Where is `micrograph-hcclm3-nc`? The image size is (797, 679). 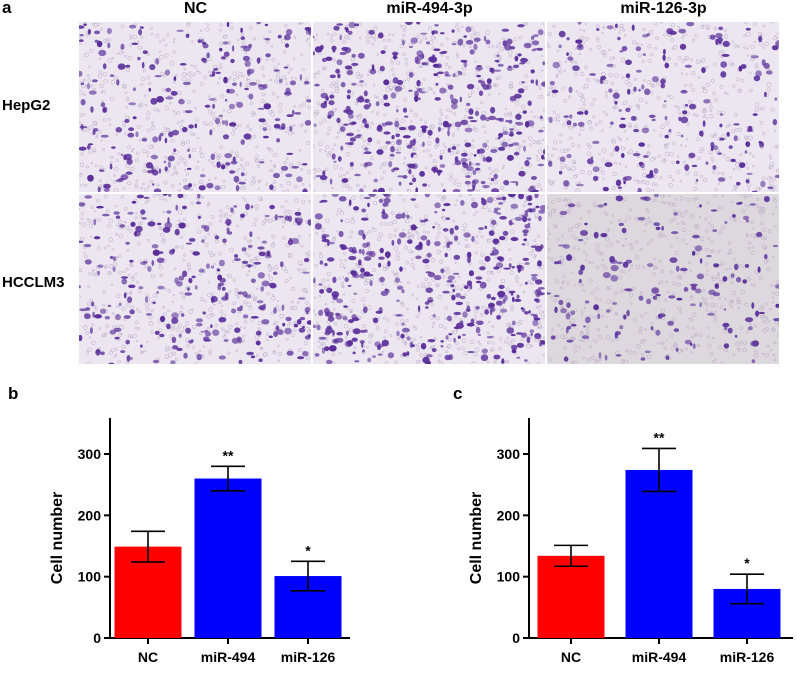
micrograph-hcclm3-nc is located at coordinates (195, 279).